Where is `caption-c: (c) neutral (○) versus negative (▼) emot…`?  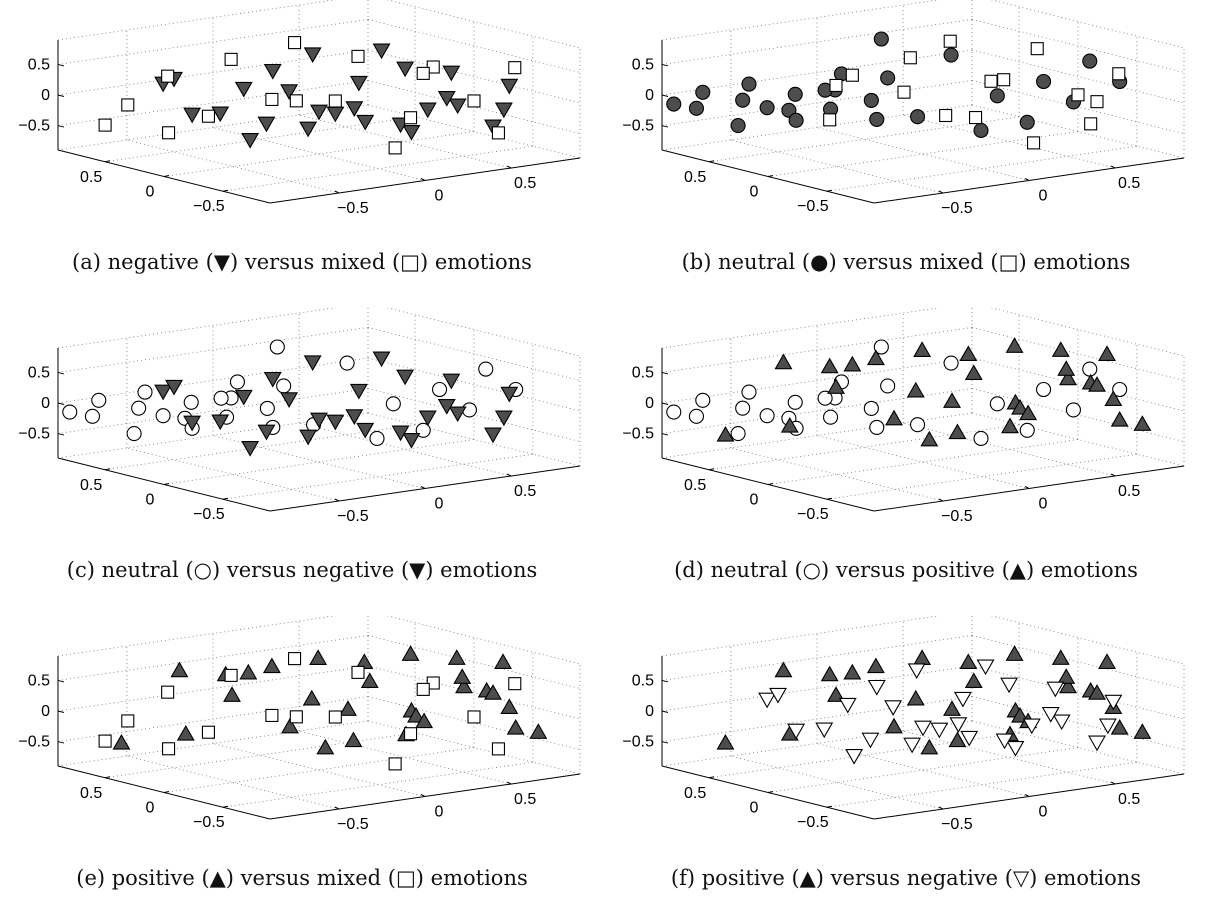
caption-c: (c) neutral (○) versus negative (▼) emot… is located at coordinates (302, 570).